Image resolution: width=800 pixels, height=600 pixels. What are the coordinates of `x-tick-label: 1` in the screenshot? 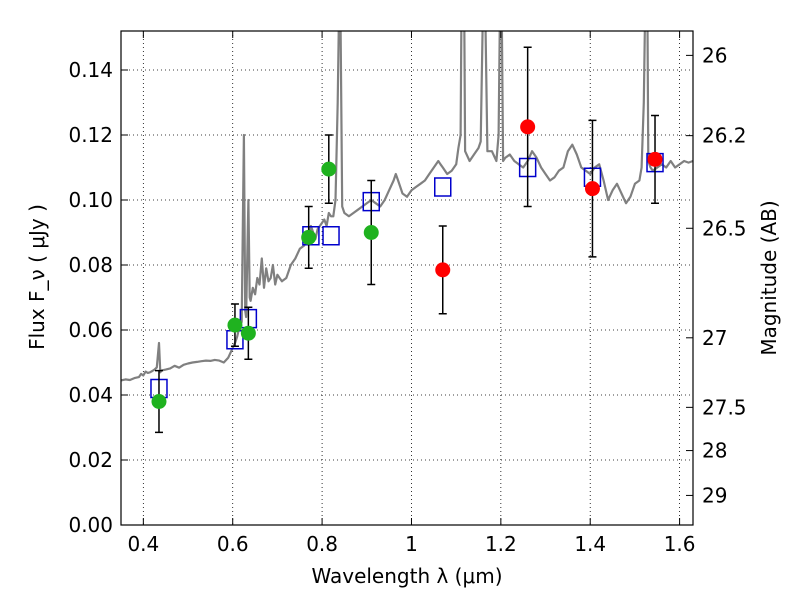 It's located at (411, 544).